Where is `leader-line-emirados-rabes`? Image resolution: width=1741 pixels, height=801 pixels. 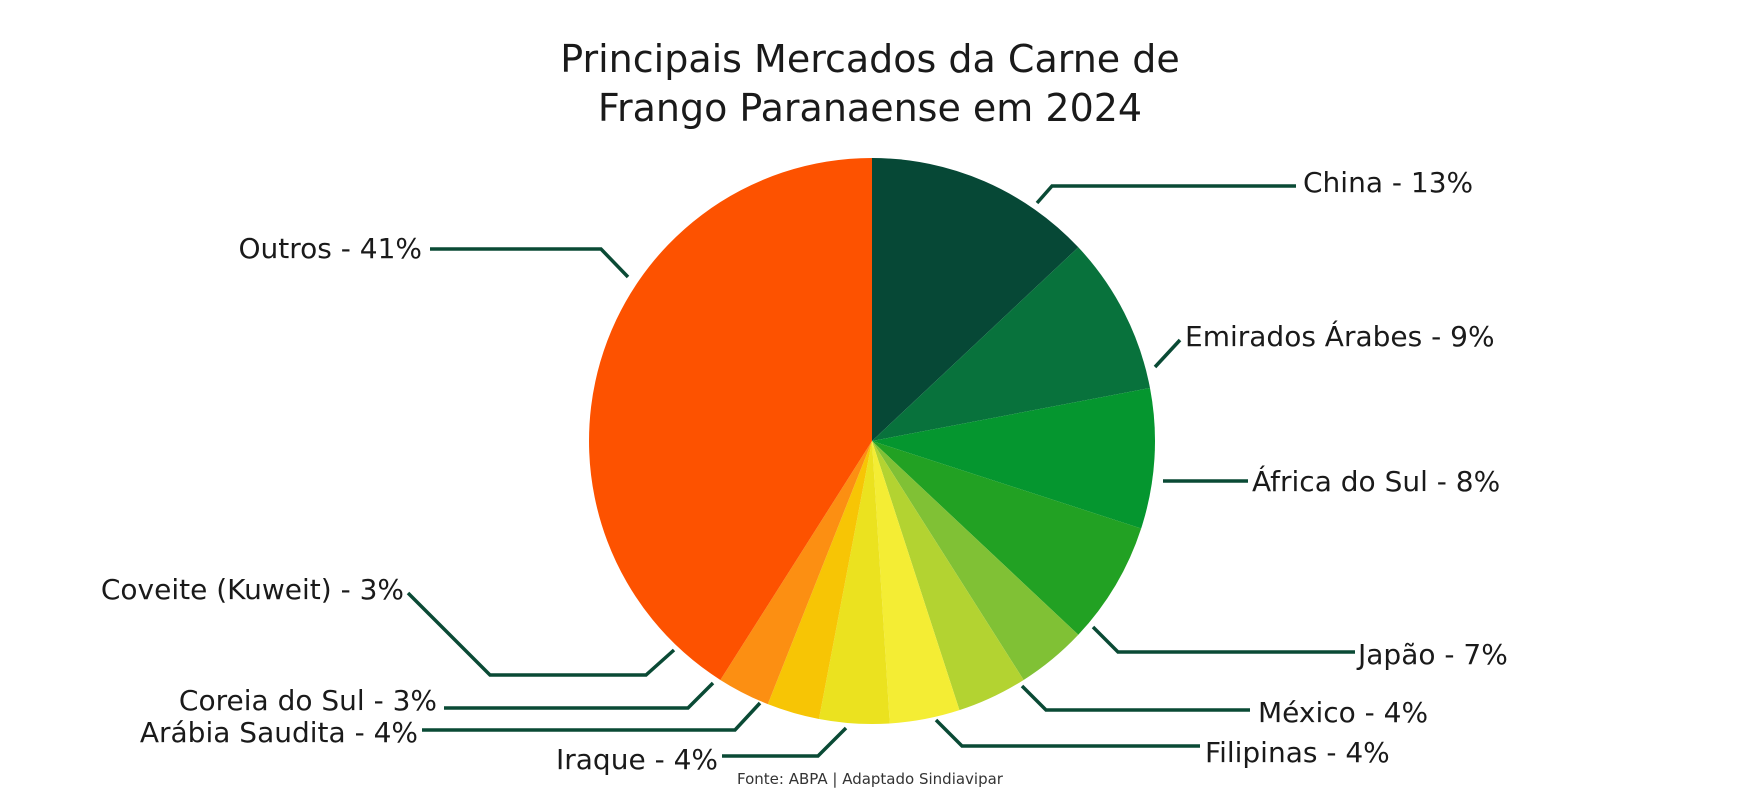 leader-line-emirados-rabes is located at coordinates (1167, 353).